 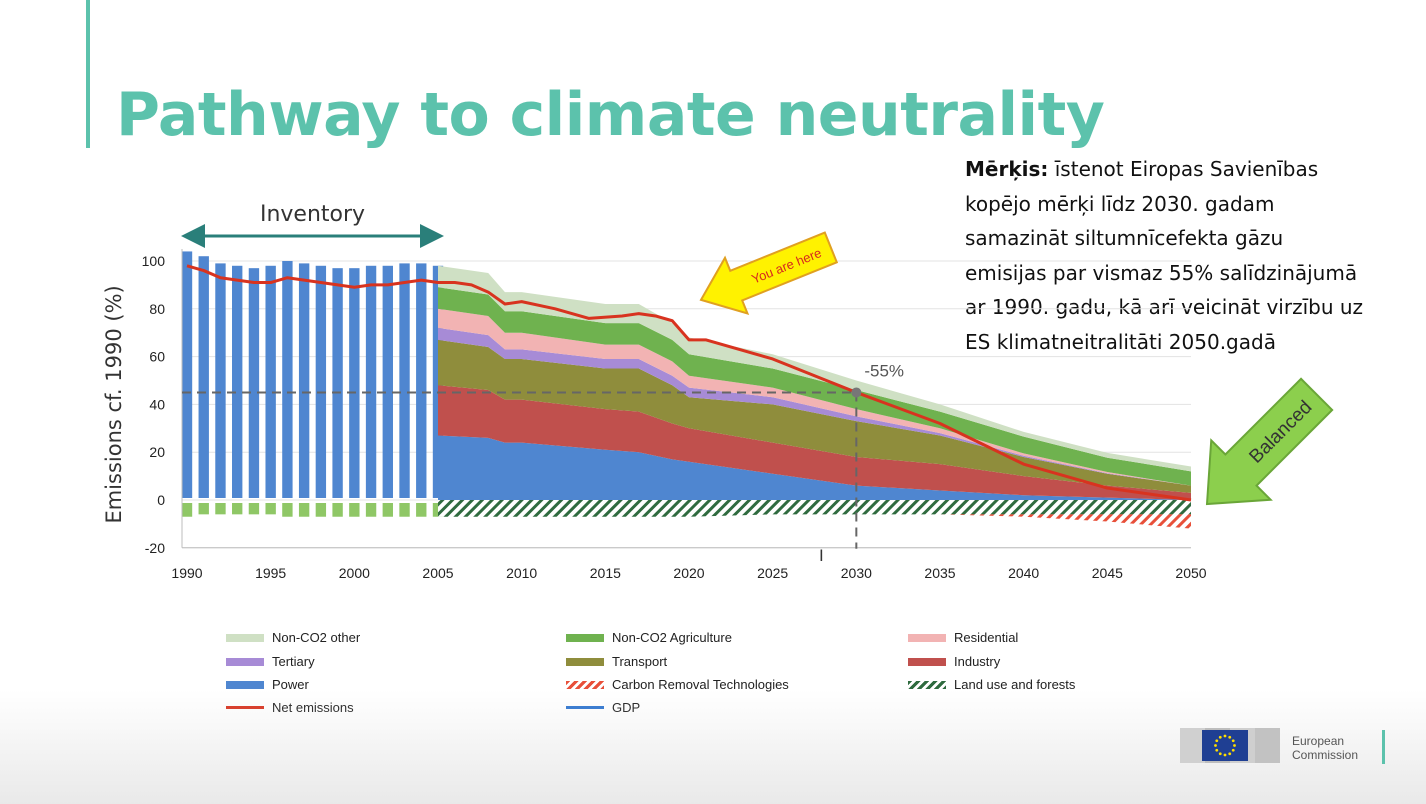 I want to click on legend-label: Power, so click(x=290, y=684).